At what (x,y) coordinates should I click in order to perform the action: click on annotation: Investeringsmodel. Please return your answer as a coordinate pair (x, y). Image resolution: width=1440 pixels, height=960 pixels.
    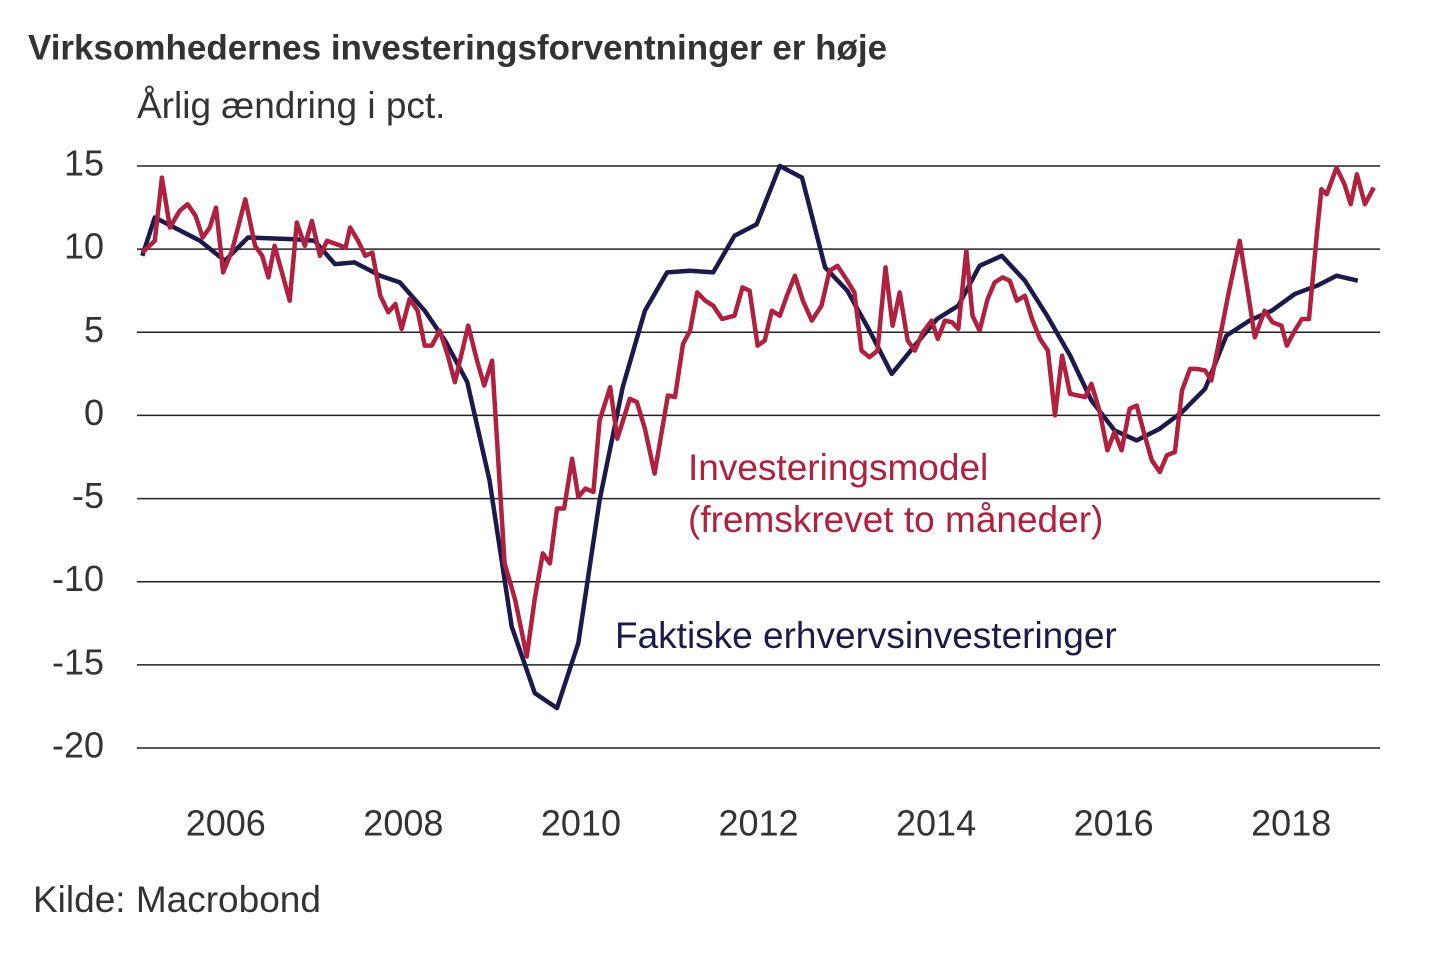
    Looking at the image, I should click on (838, 467).